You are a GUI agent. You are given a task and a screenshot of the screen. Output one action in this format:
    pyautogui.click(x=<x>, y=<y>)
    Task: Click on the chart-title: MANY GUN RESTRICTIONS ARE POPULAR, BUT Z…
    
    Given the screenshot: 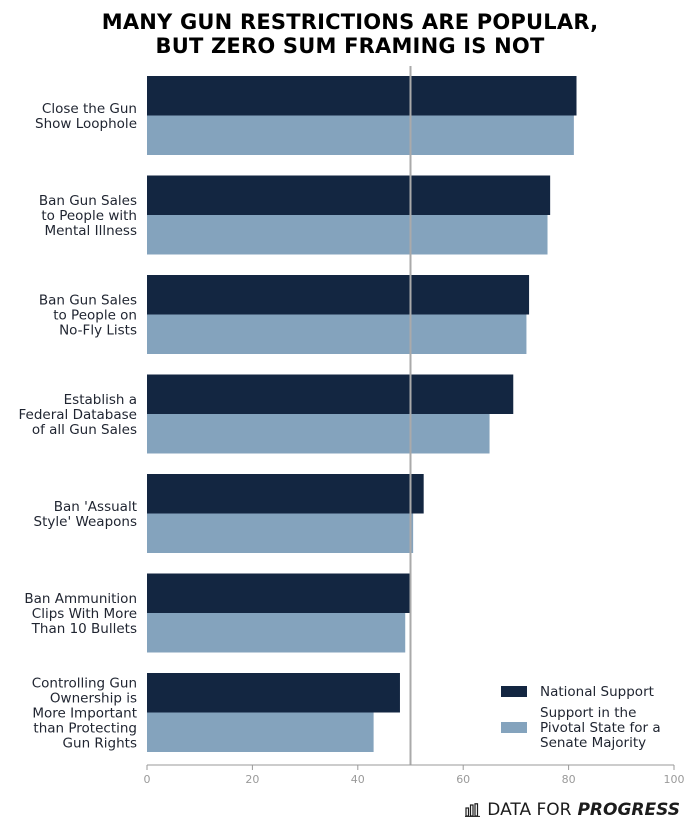 What is the action you would take?
    pyautogui.click(x=350, y=34)
    